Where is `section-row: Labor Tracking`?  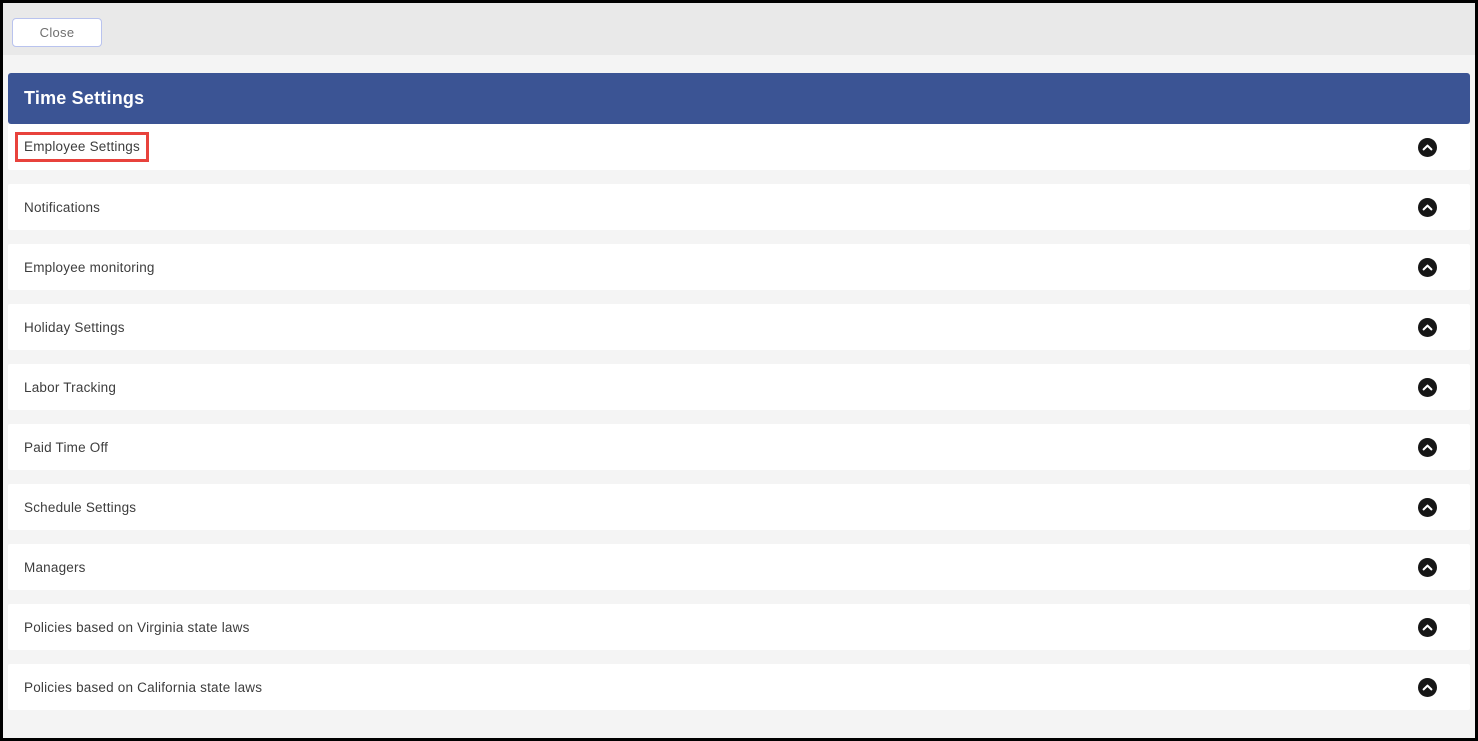
section-row: Labor Tracking is located at coordinates (739, 387).